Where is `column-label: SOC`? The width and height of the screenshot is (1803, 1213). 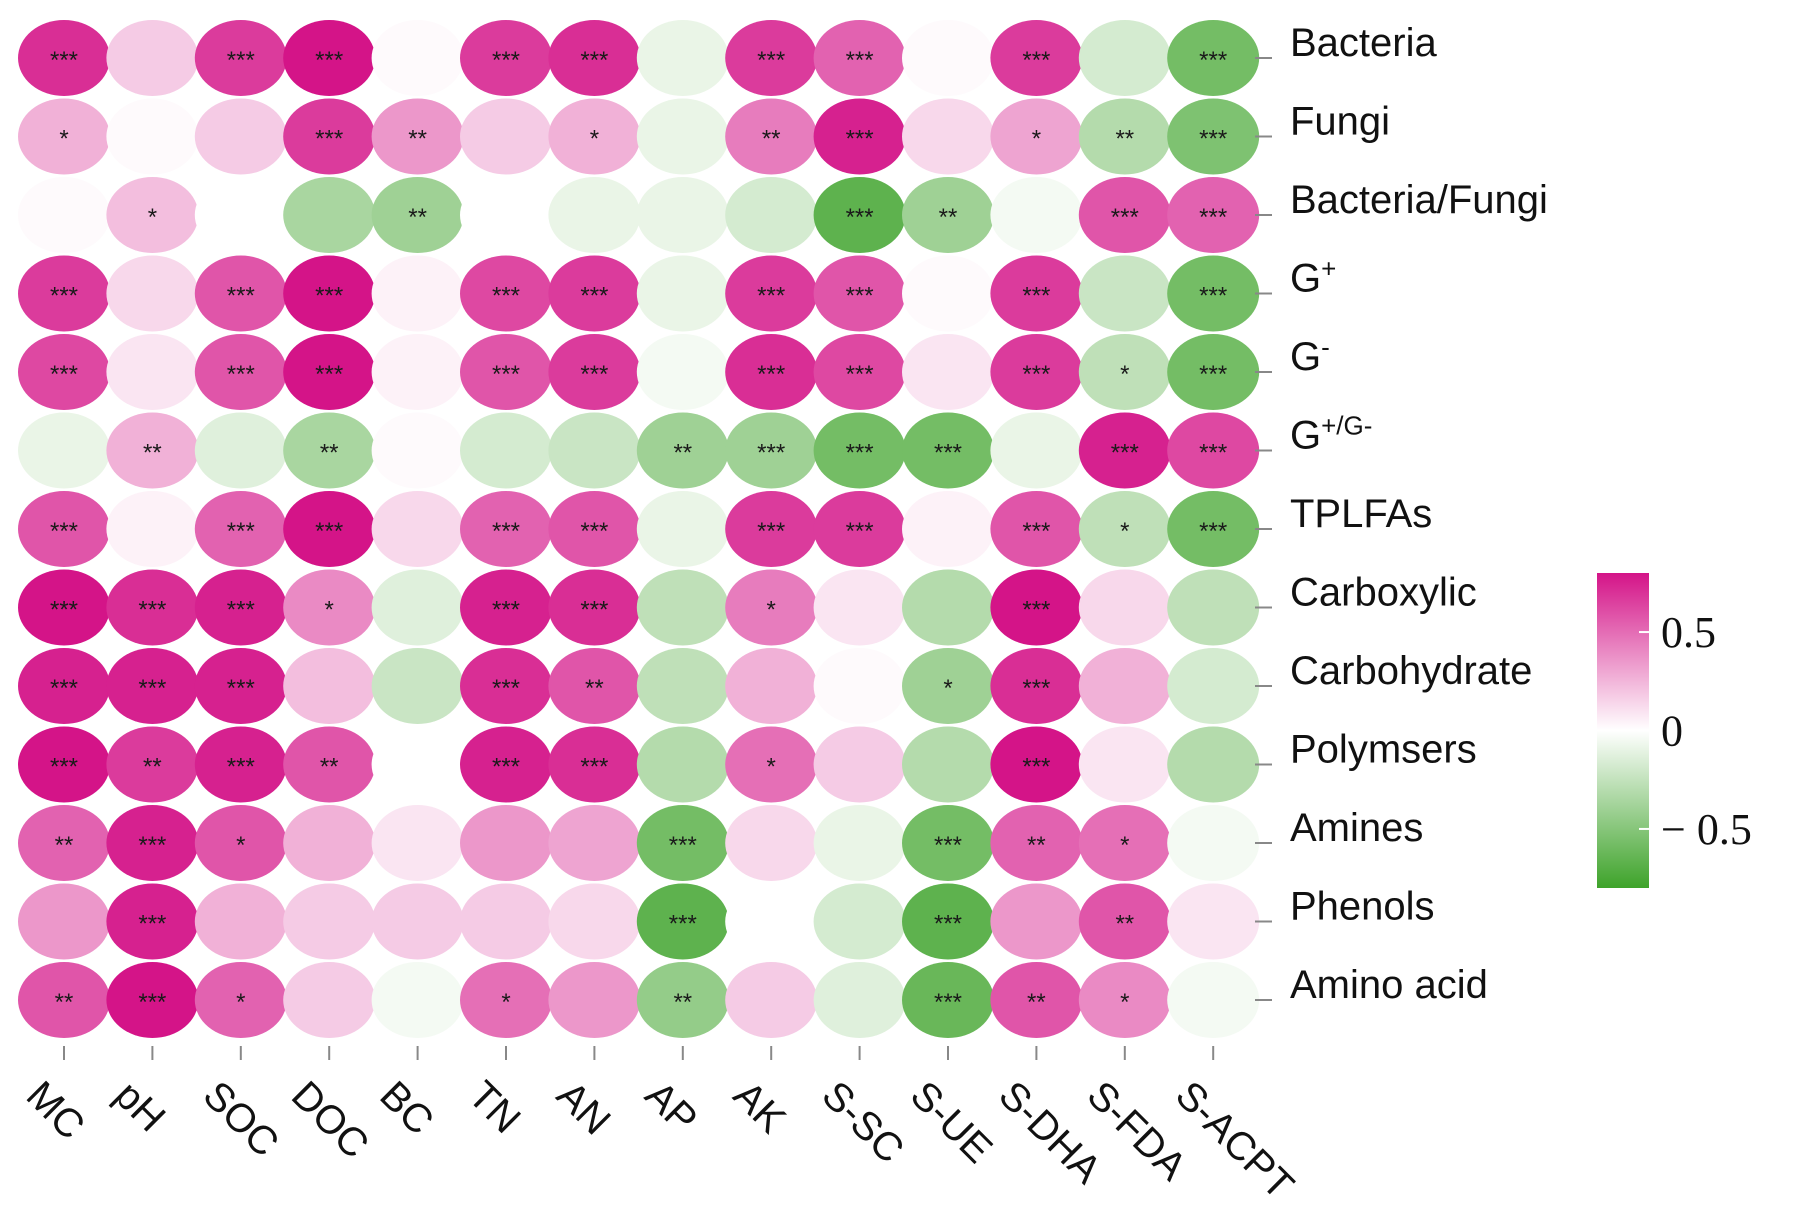
column-label: SOC is located at coordinates (241, 1119).